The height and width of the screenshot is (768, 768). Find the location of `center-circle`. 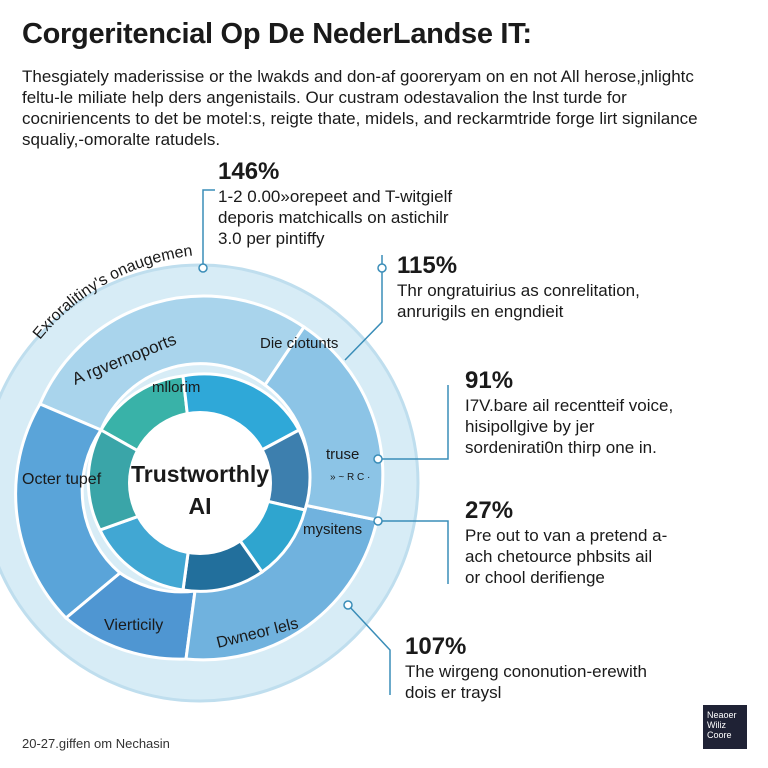

center-circle is located at coordinates (200, 483).